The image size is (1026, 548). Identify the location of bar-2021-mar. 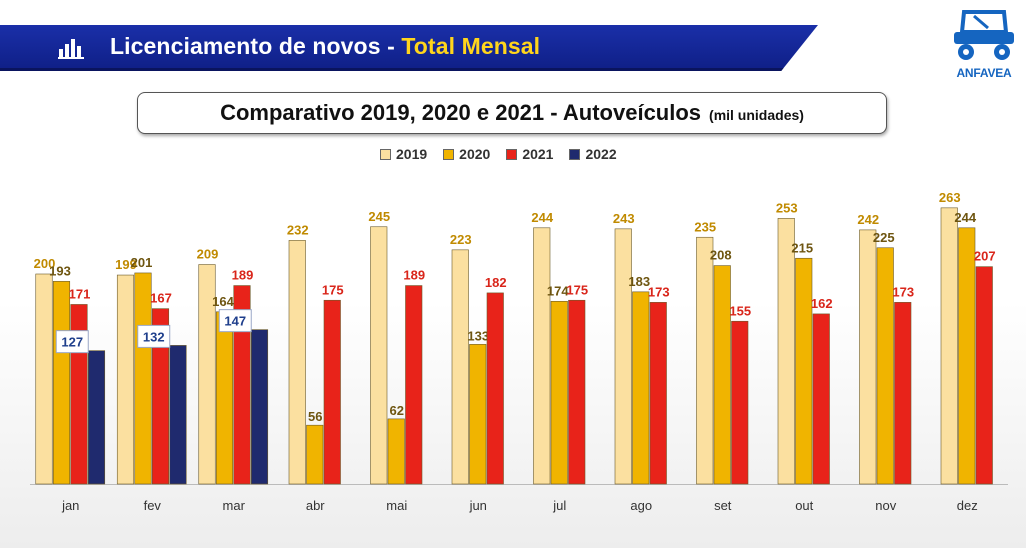
(242, 385).